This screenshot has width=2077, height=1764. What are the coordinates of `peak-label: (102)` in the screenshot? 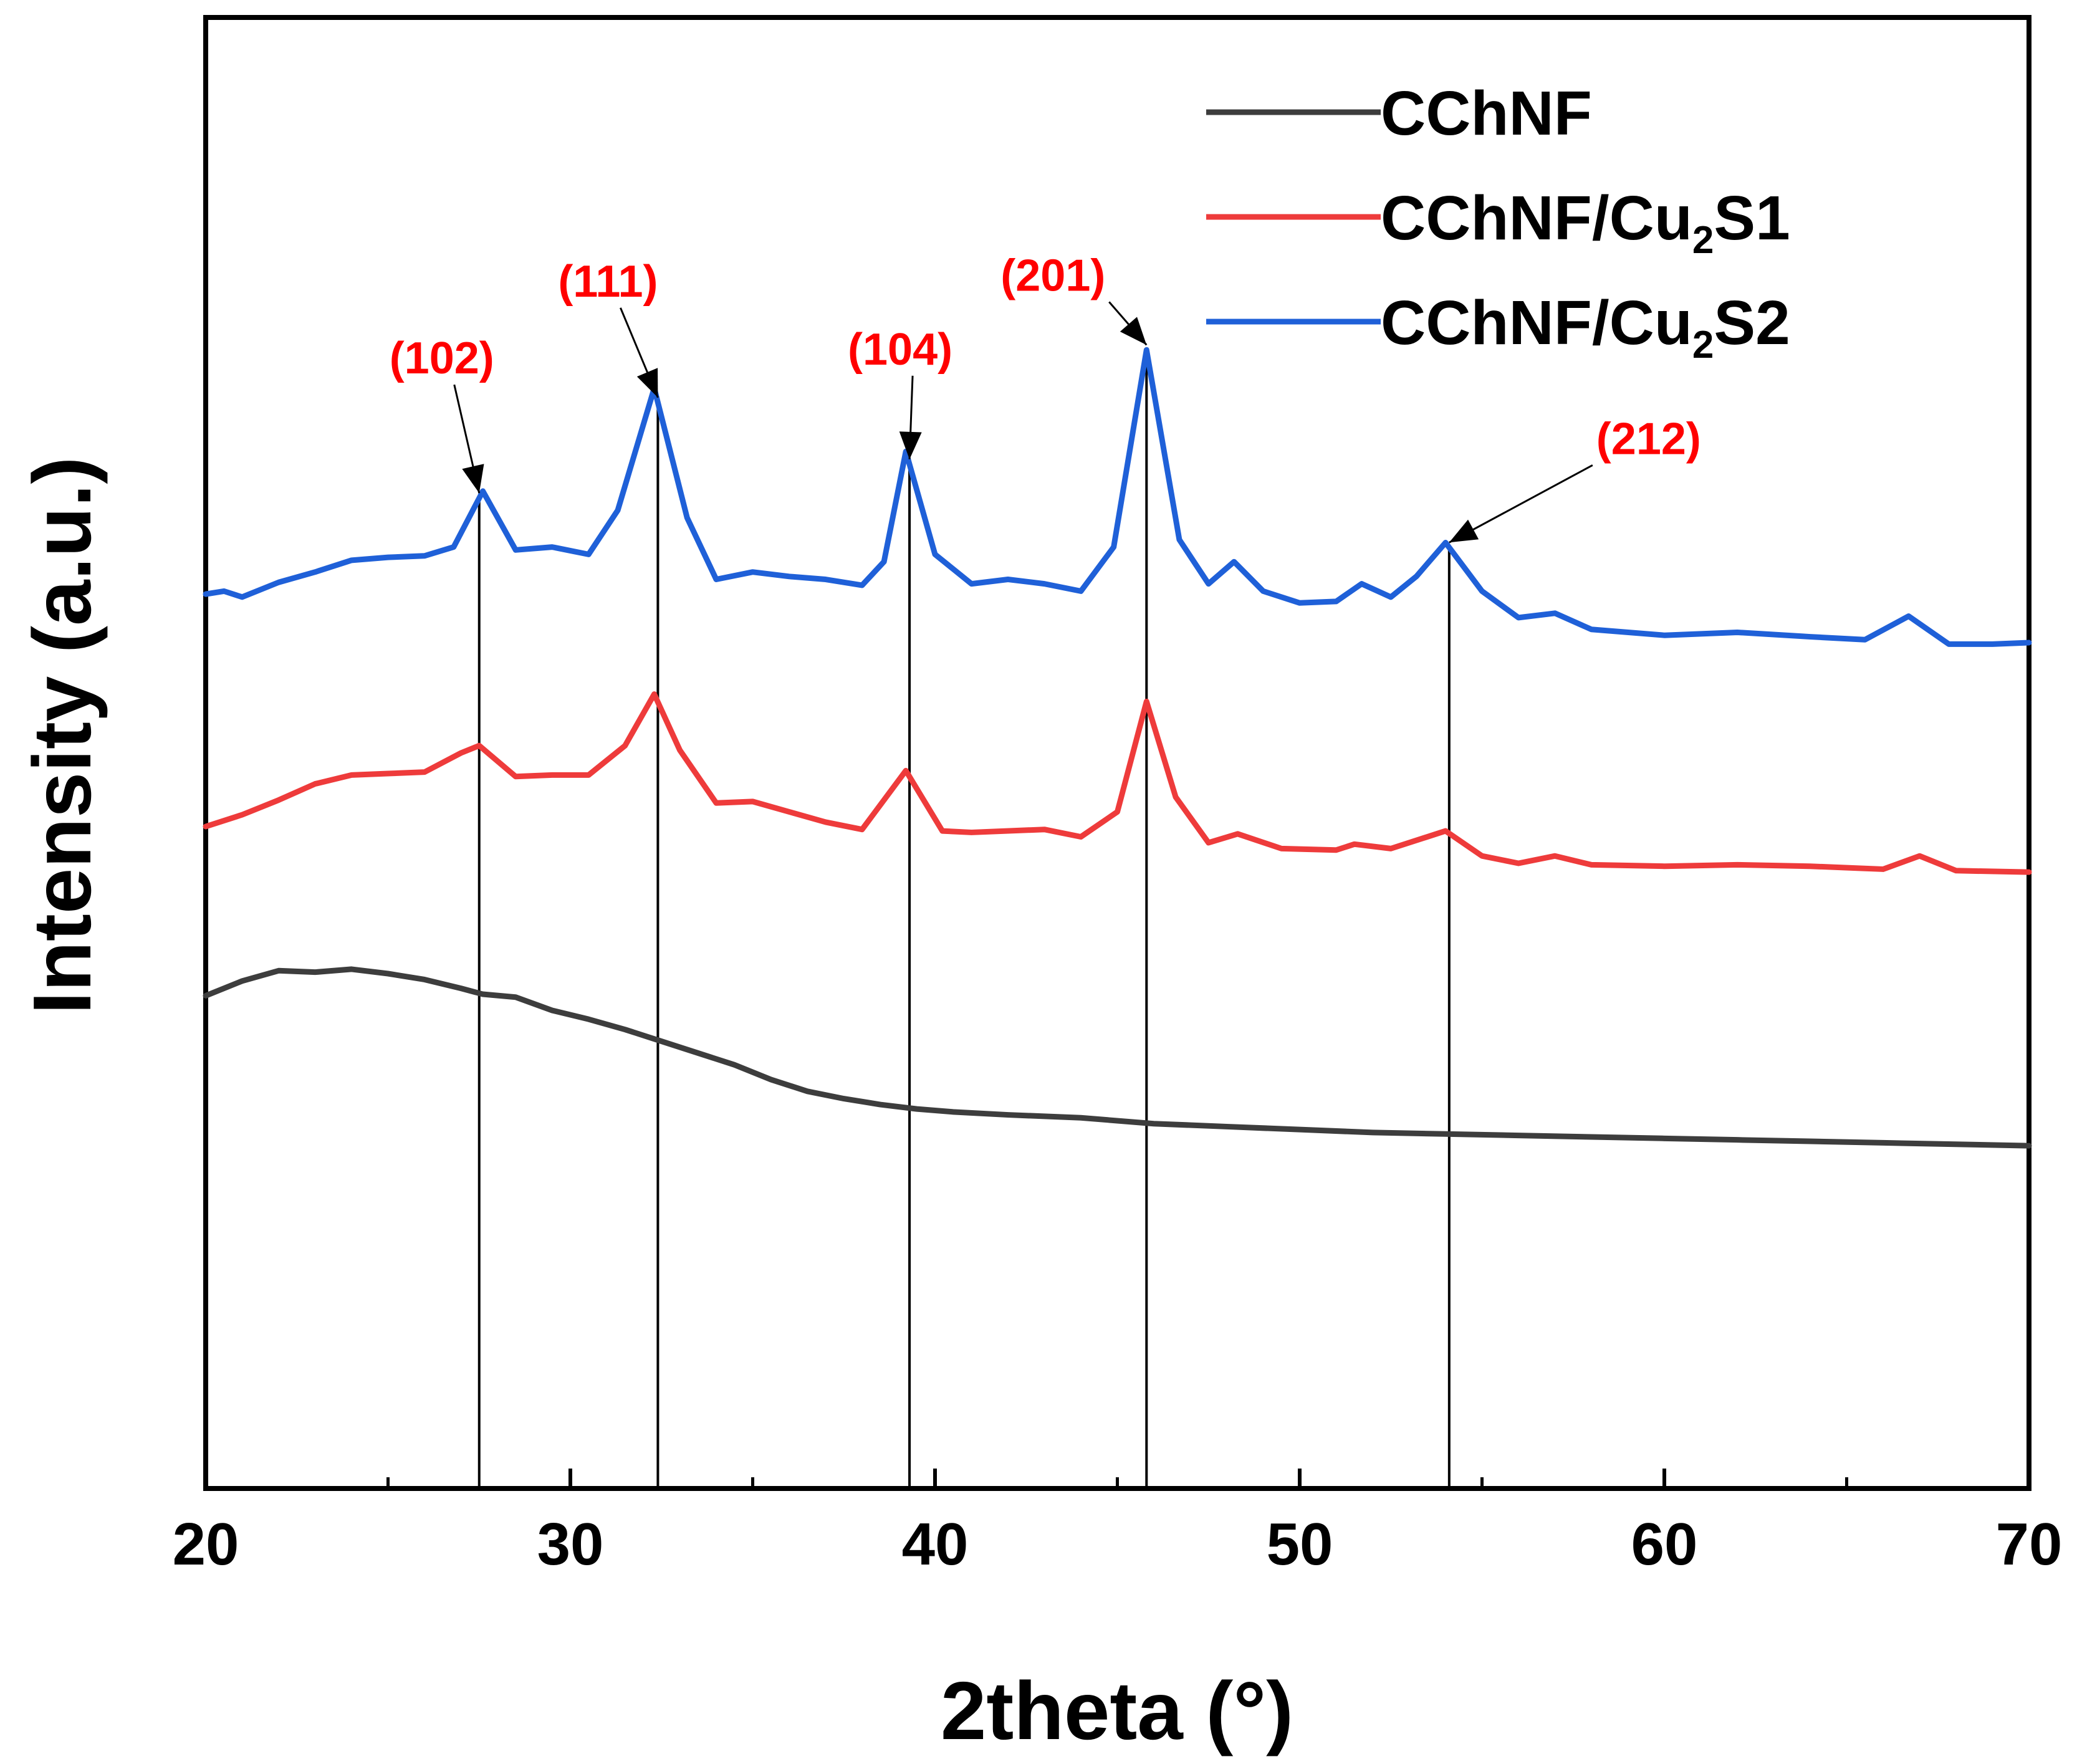 It's located at (442, 358).